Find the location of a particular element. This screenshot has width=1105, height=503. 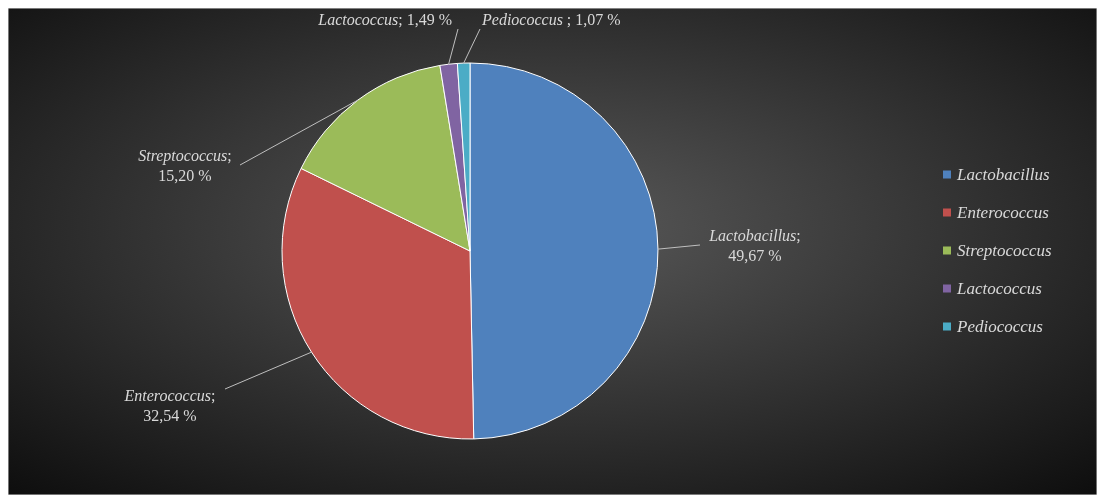

slice-label: Enterococcus is located at coordinates (167, 395).